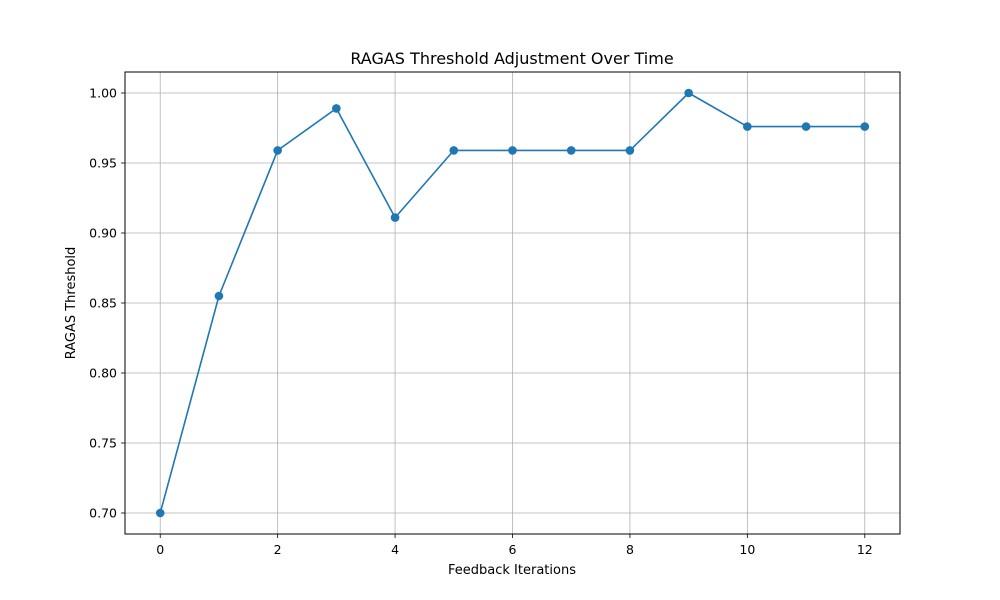  Describe the element at coordinates (103, 303) in the screenshot. I see `y-tick-label: 0.85` at that location.